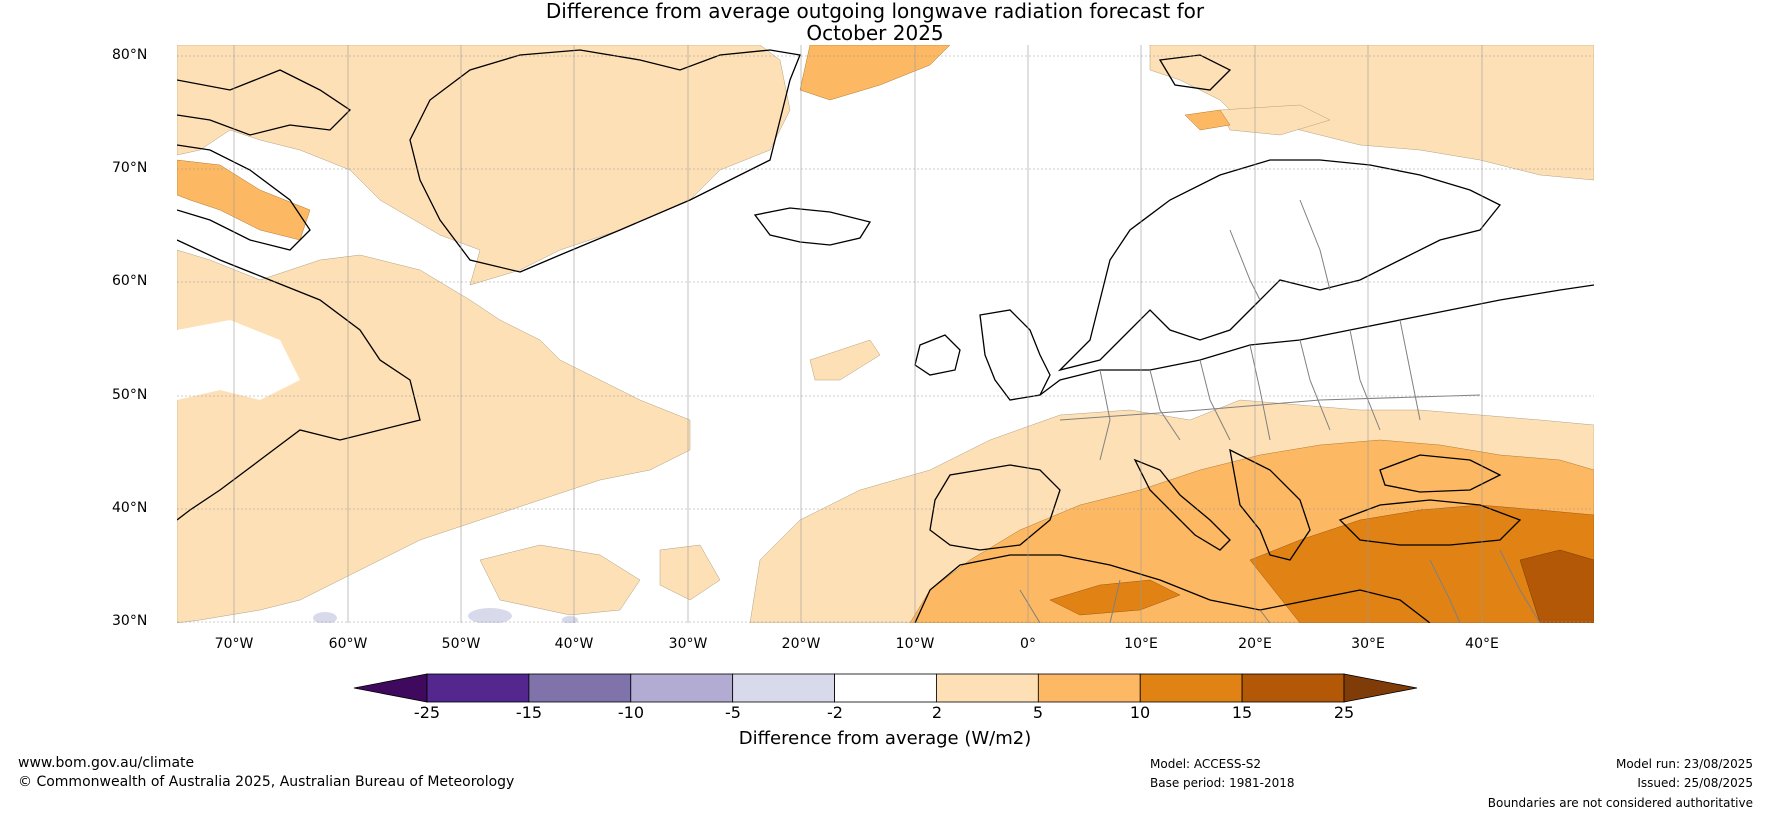 The height and width of the screenshot is (816, 1770). I want to click on footer-issued: Issued: 25/08/2025, so click(1695, 783).